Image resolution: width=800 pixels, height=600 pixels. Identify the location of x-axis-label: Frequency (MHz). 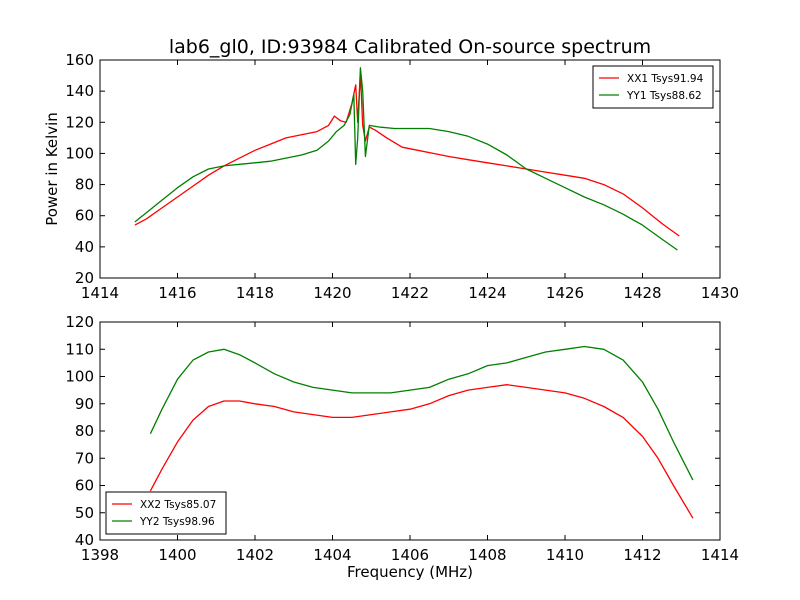
(410, 572).